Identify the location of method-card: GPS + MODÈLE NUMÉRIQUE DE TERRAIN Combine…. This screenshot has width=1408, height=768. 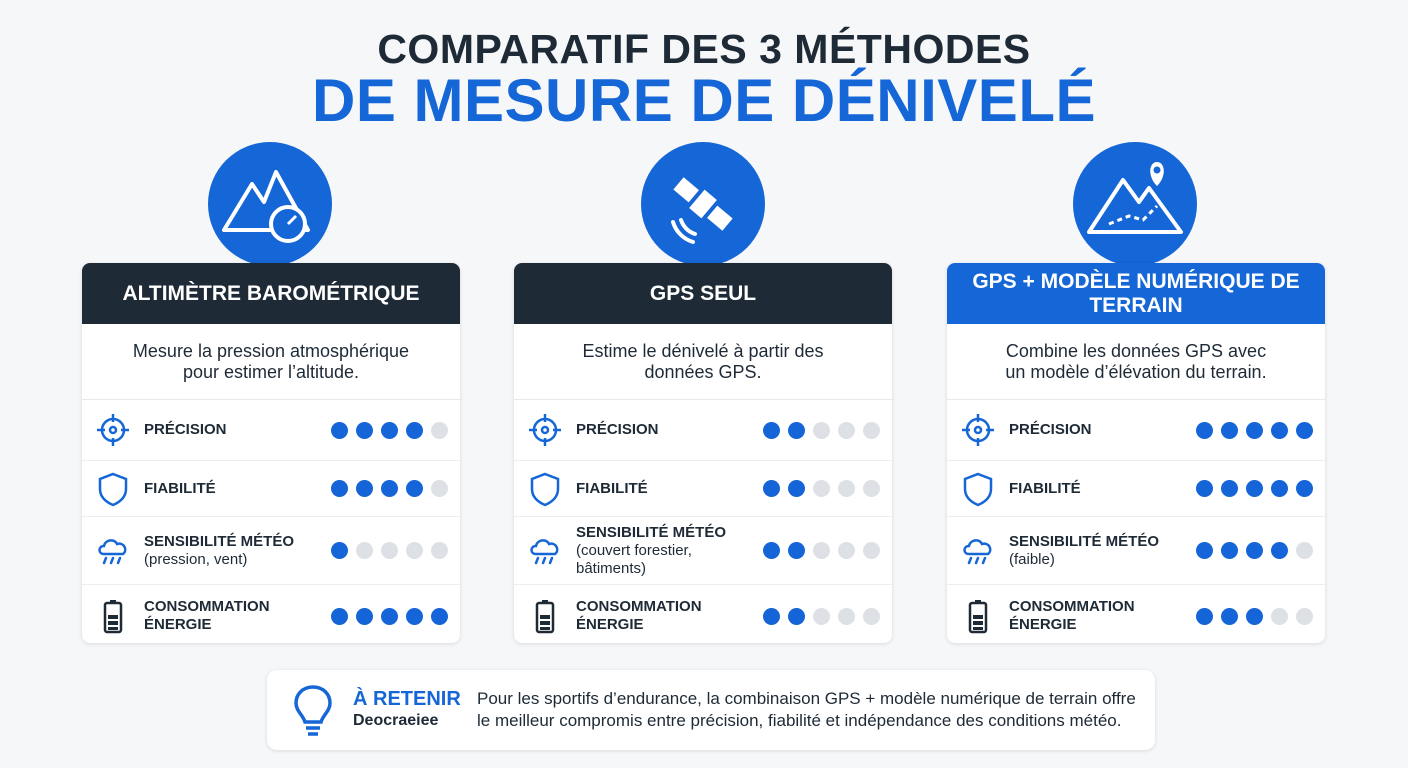
(1136, 453).